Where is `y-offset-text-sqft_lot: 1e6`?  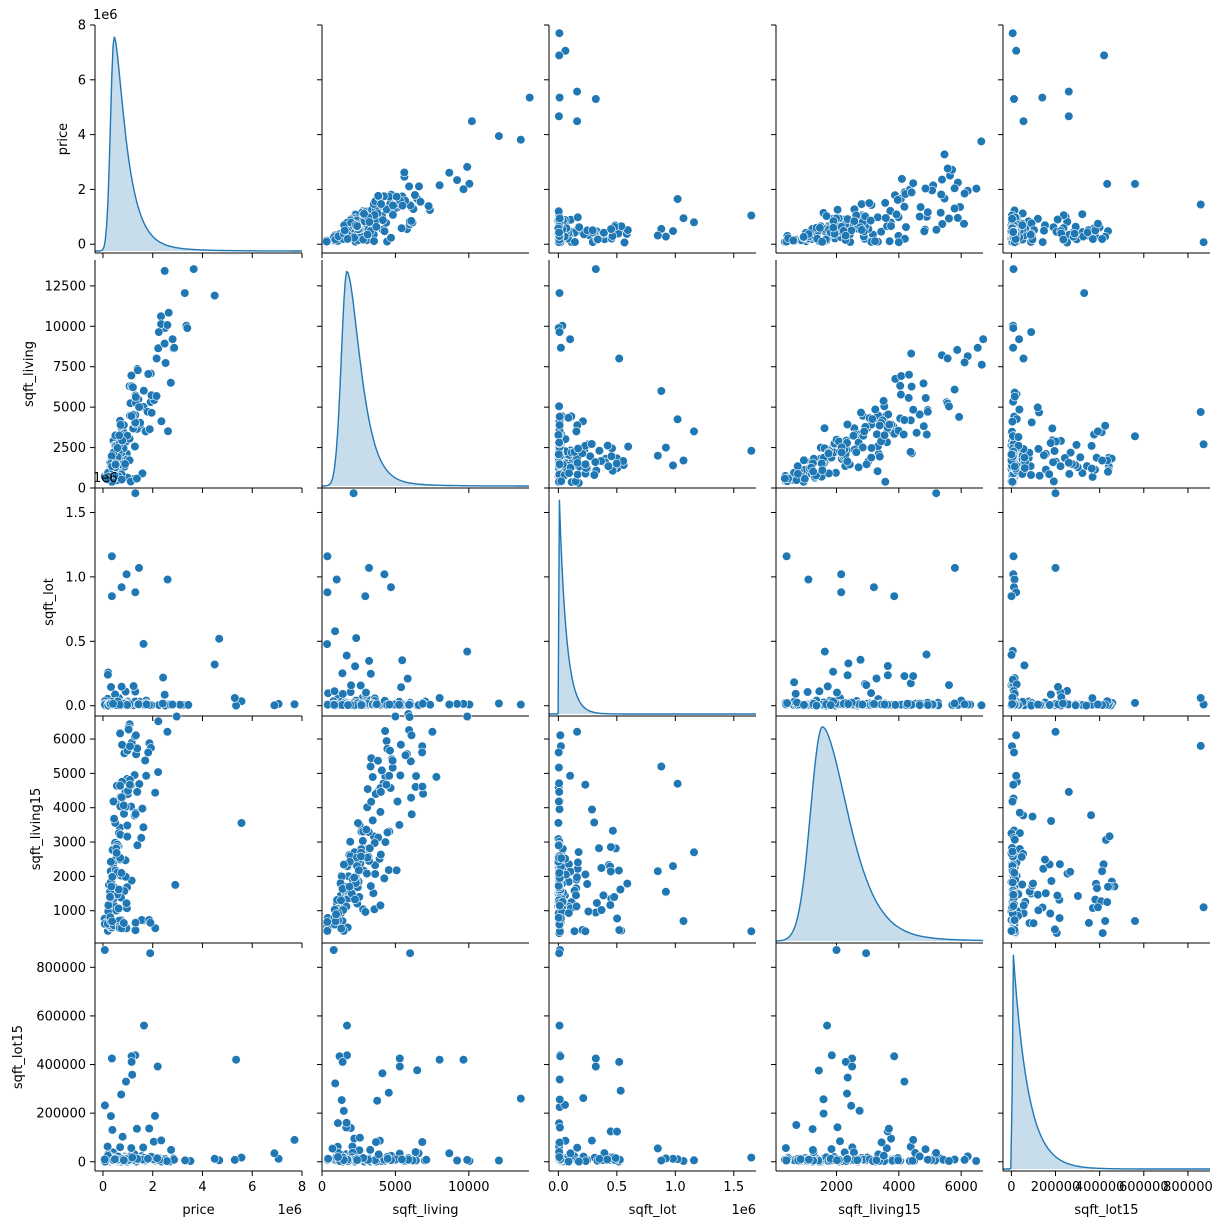 y-offset-text-sqft_lot: 1e6 is located at coordinates (105, 478).